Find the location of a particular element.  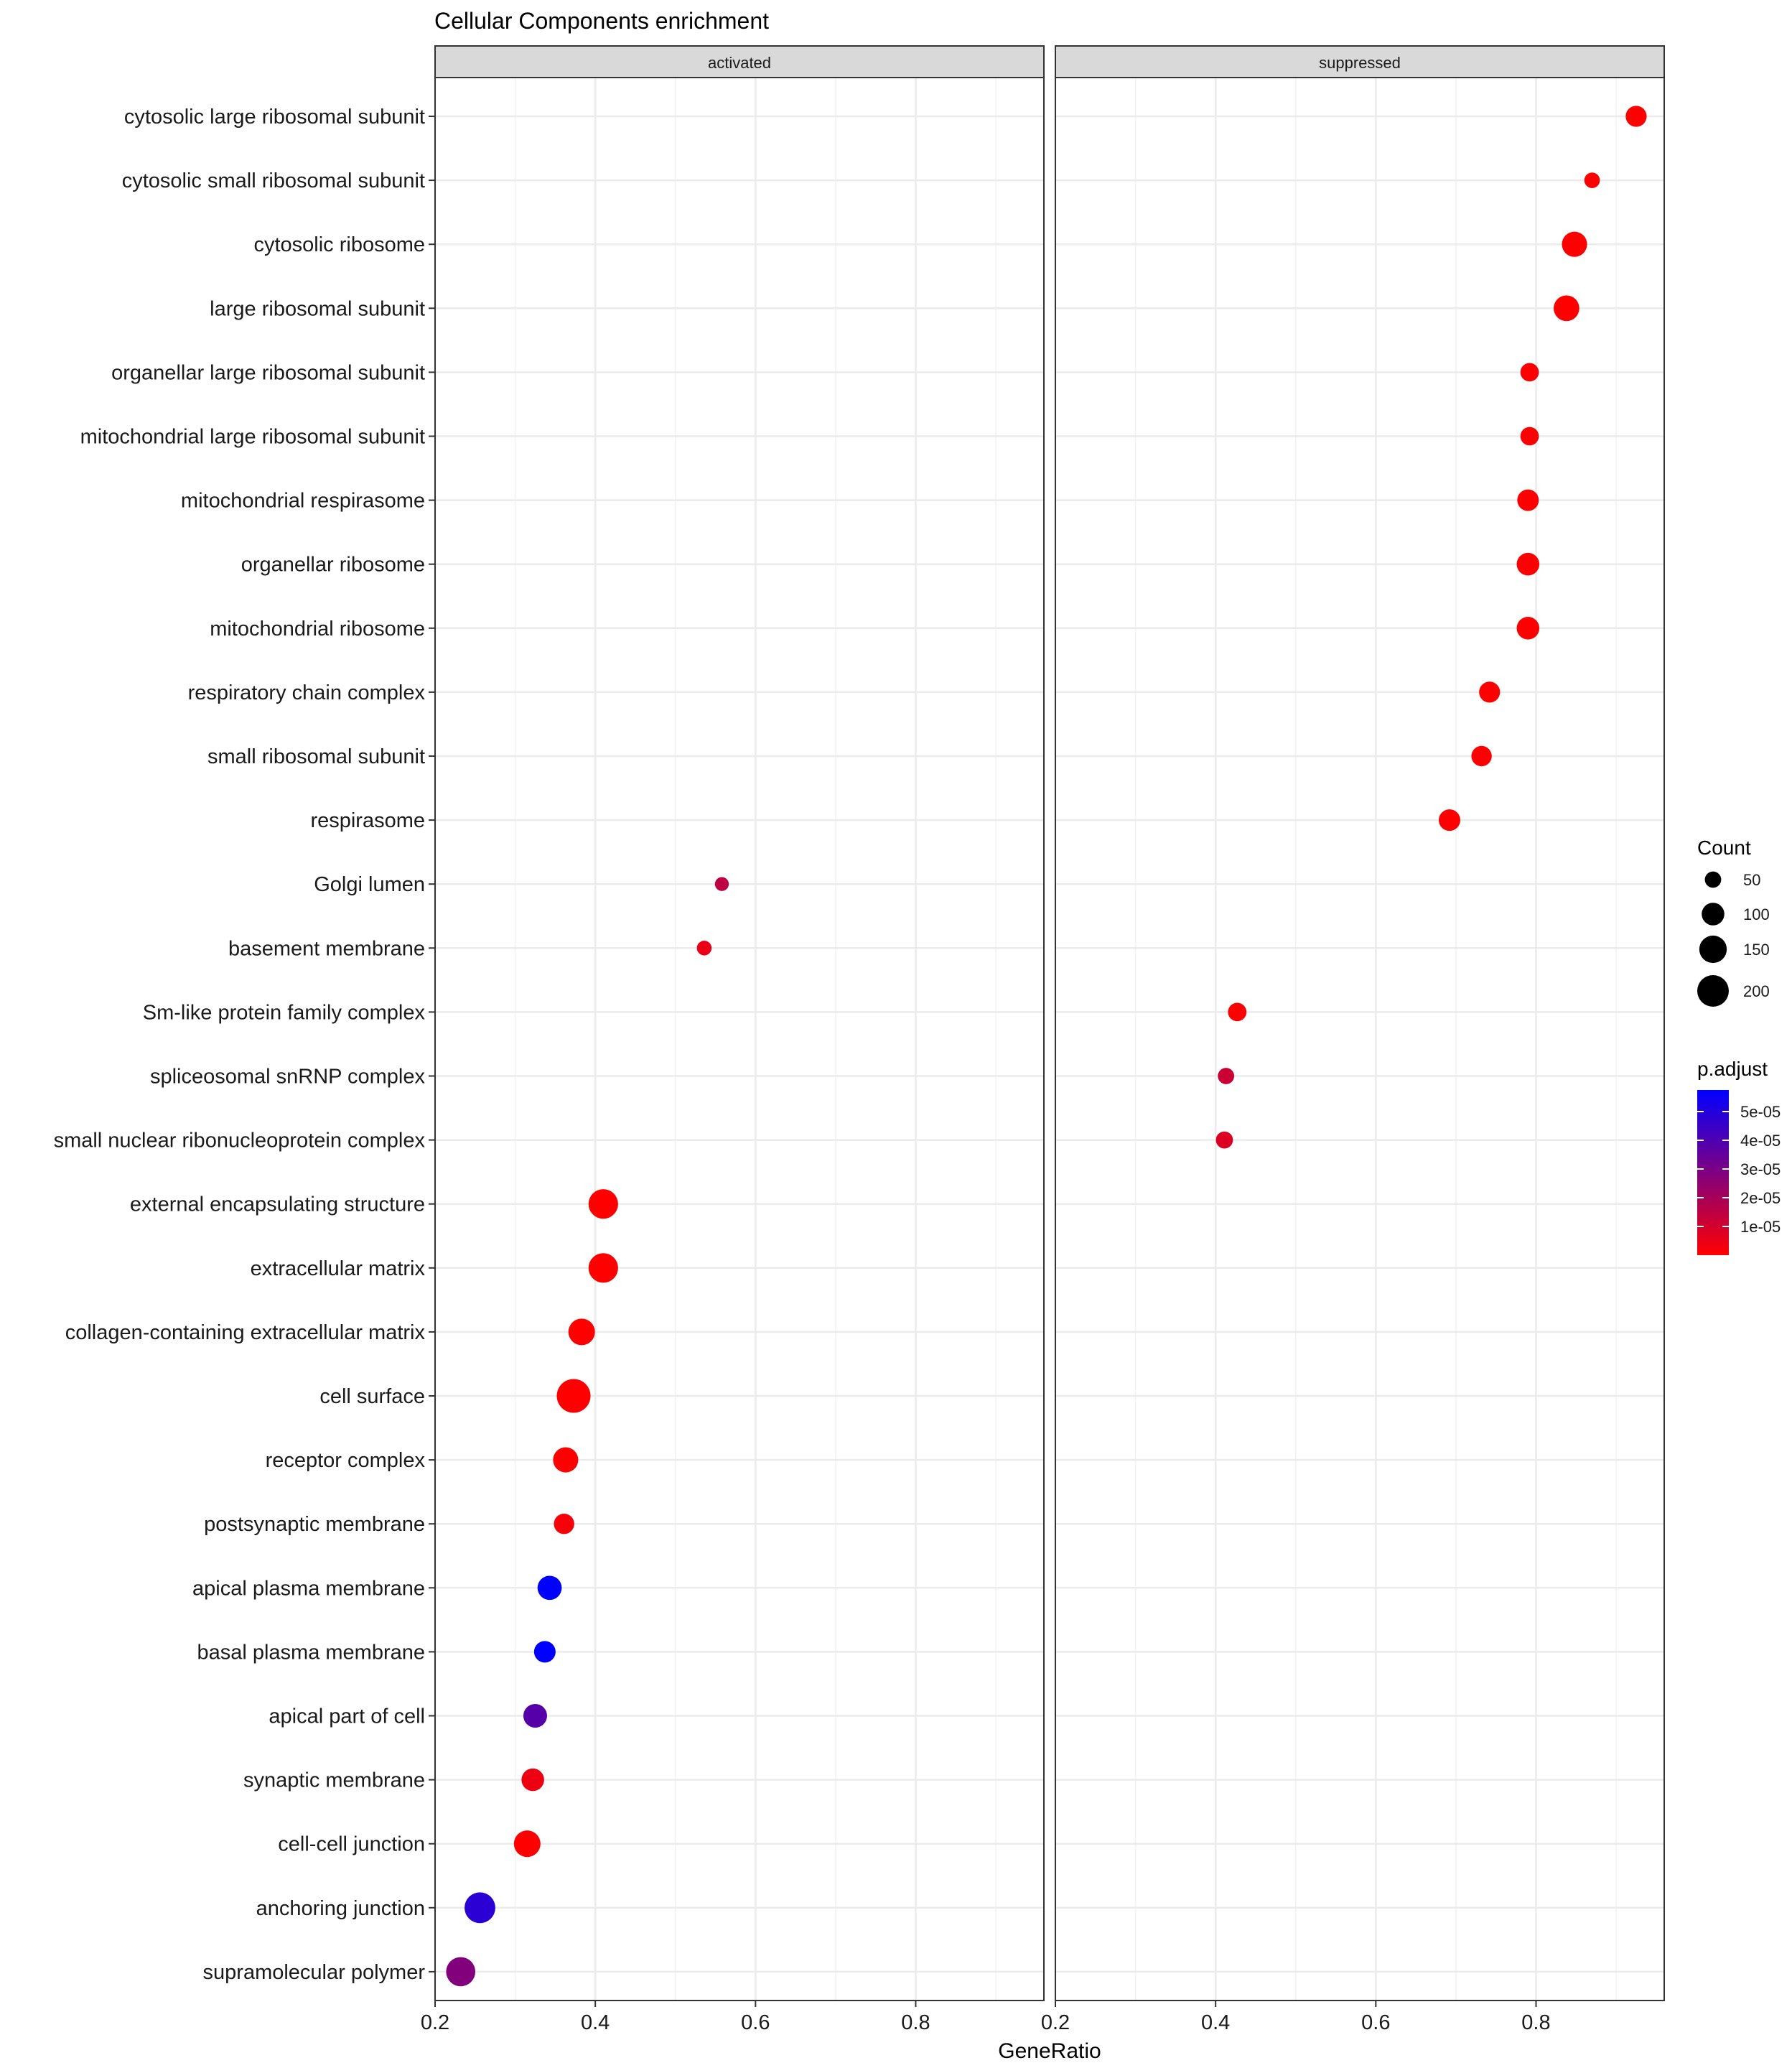

color-legend: p.adjust 1e-05 2e-05 3e-05 4e-05 5e-05 is located at coordinates (1739, 1156).